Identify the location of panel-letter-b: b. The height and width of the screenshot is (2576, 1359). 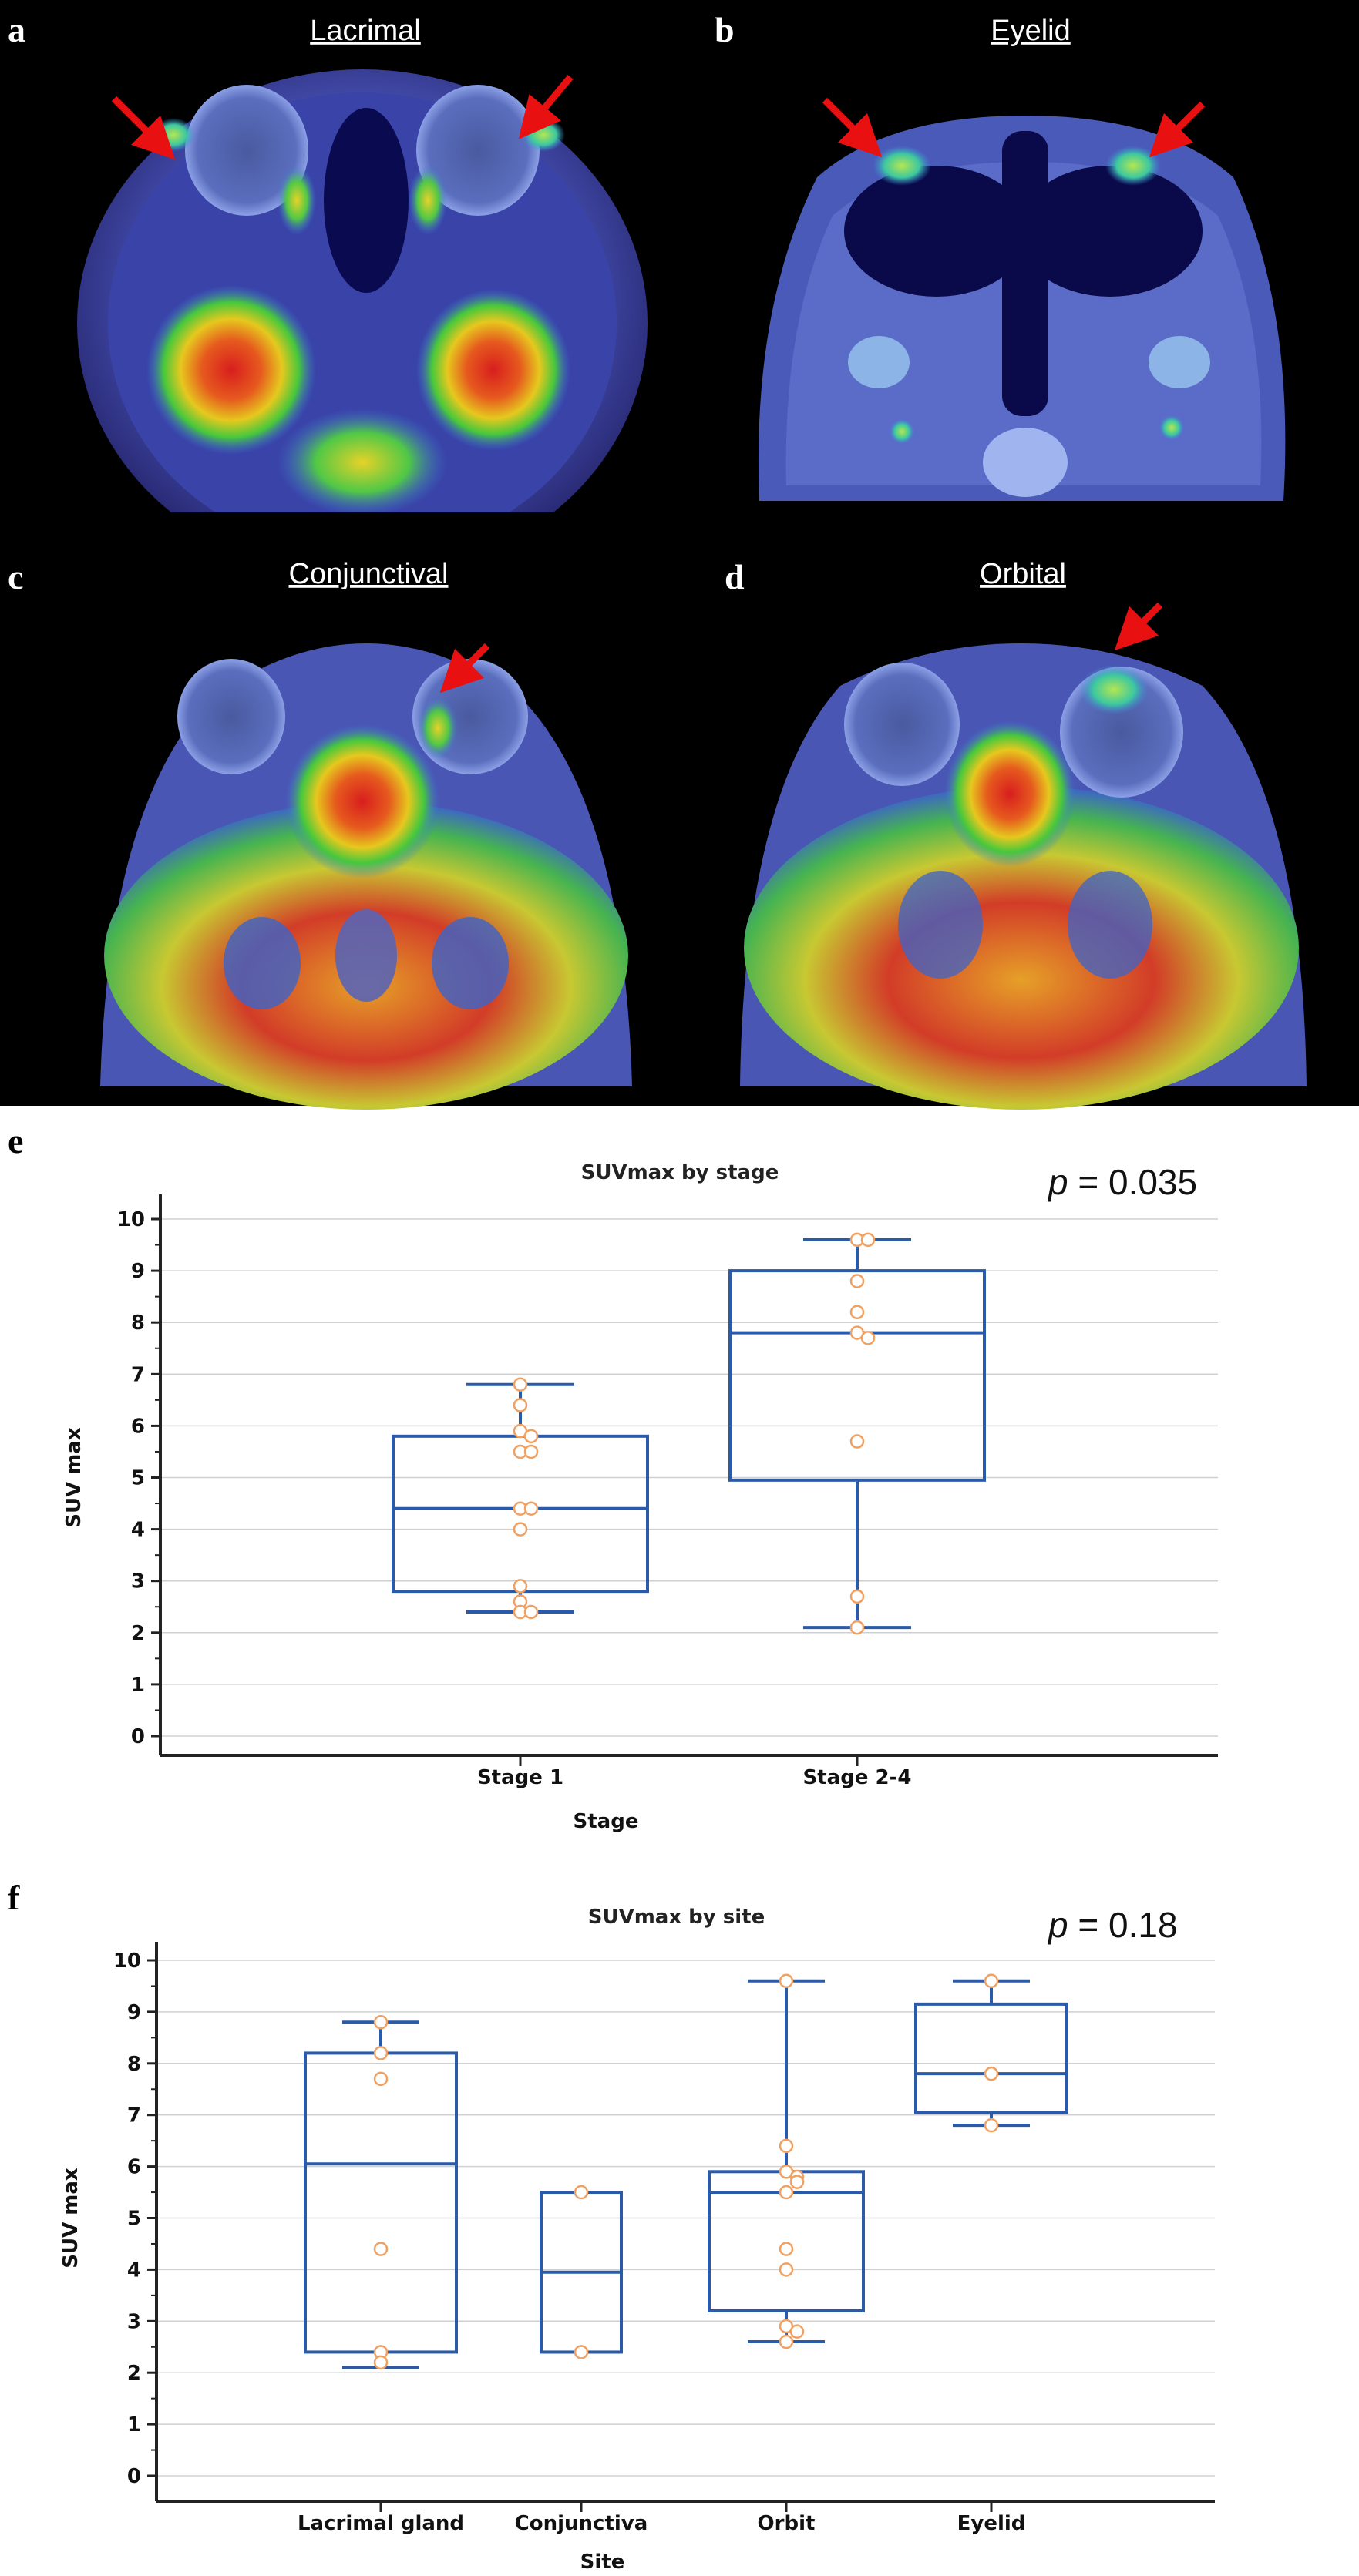
(725, 29).